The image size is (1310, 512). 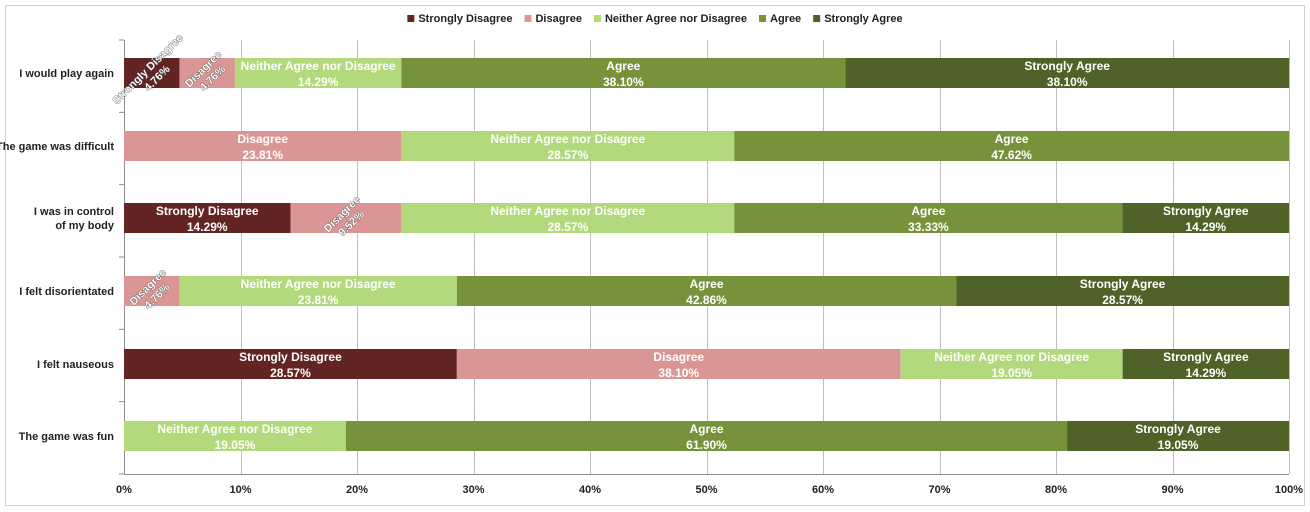 What do you see at coordinates (66, 292) in the screenshot?
I see `category-label: I felt disorientated` at bounding box center [66, 292].